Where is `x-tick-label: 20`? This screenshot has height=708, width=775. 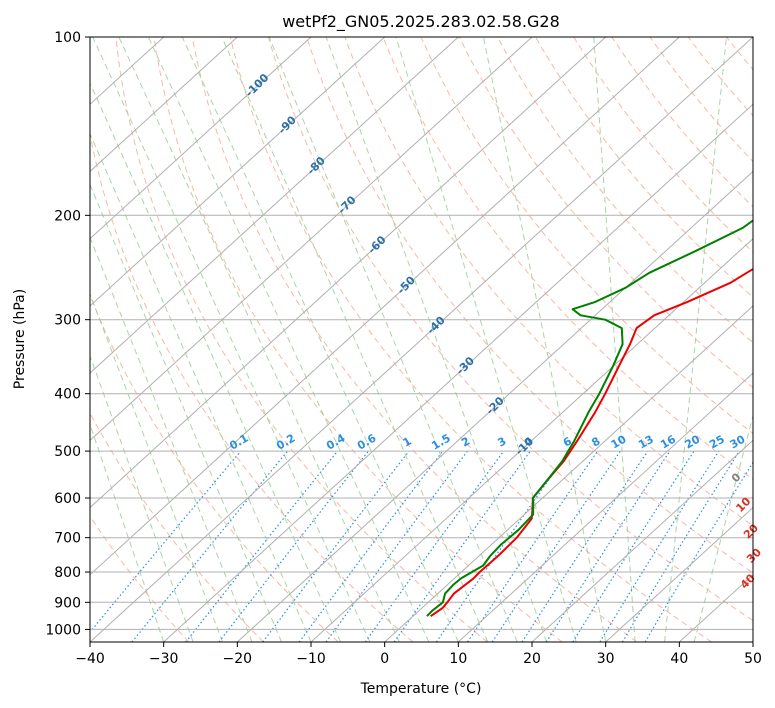 x-tick-label: 20 is located at coordinates (532, 659).